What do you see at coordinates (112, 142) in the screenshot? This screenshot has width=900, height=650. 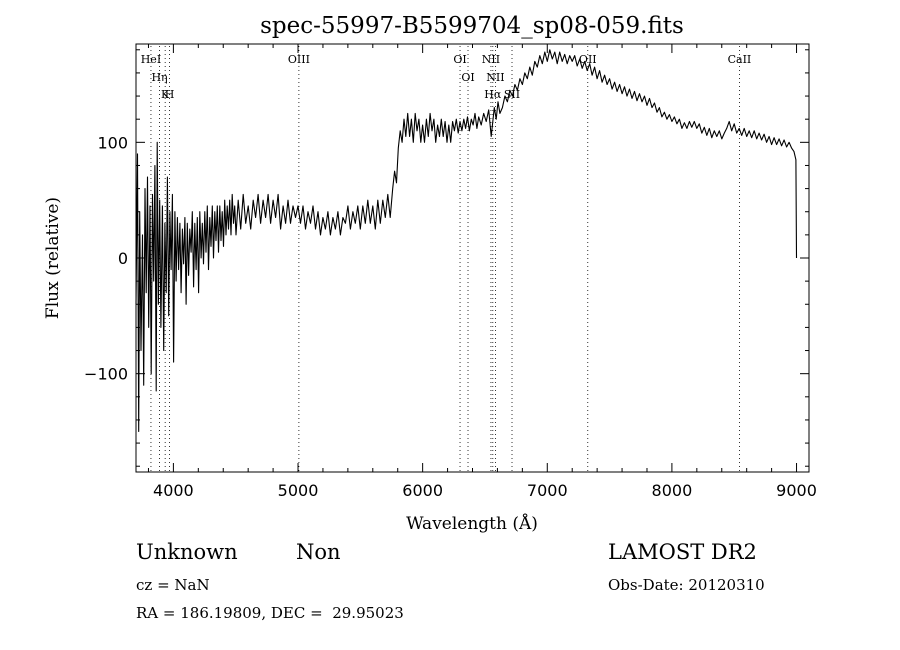 I see `y-tick-label: 100` at bounding box center [112, 142].